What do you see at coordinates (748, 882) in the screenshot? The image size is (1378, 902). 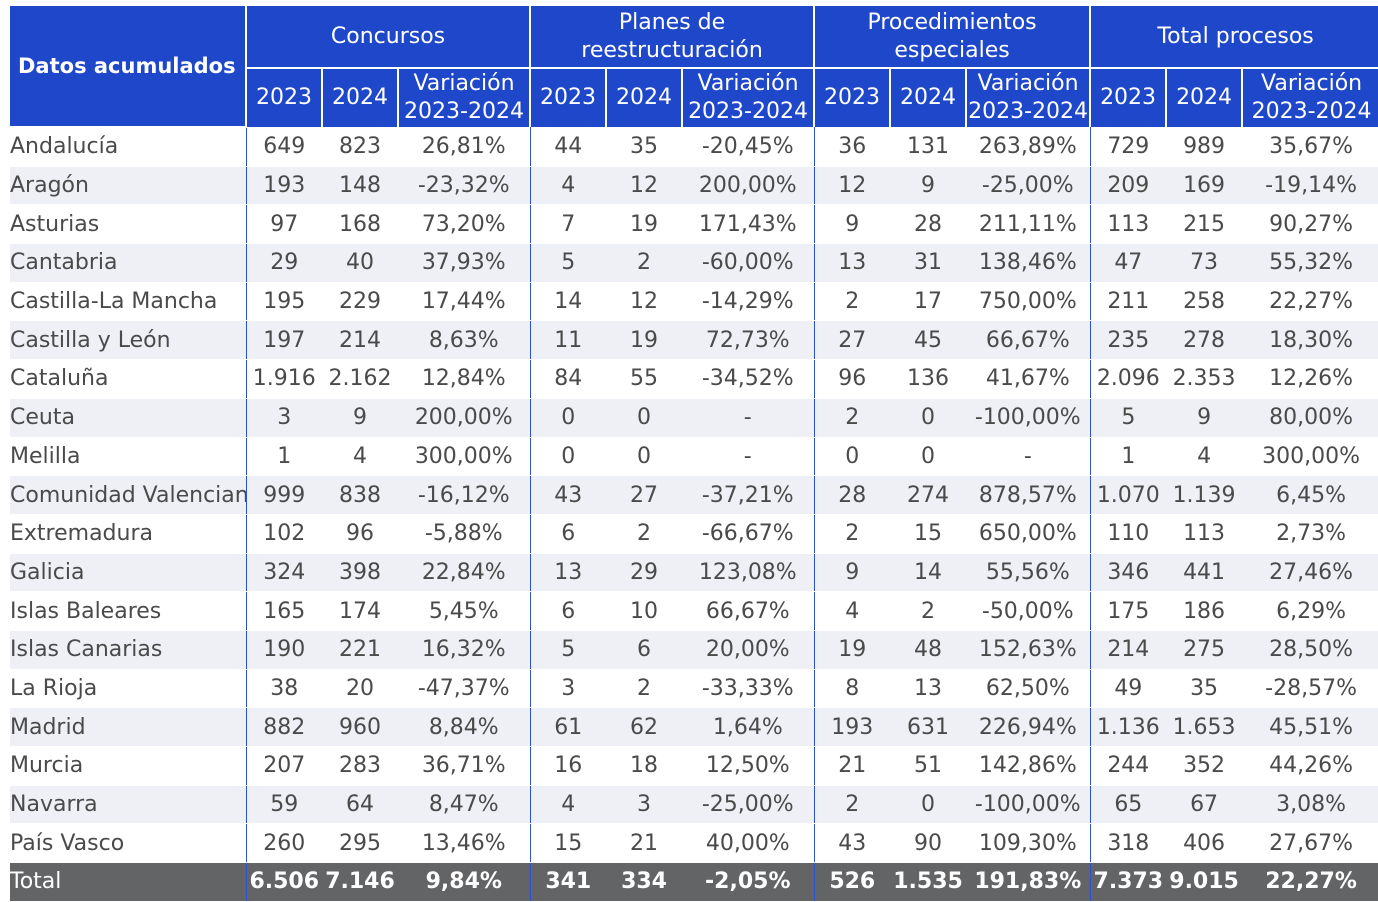 I see `table-cell: -2,05%` at bounding box center [748, 882].